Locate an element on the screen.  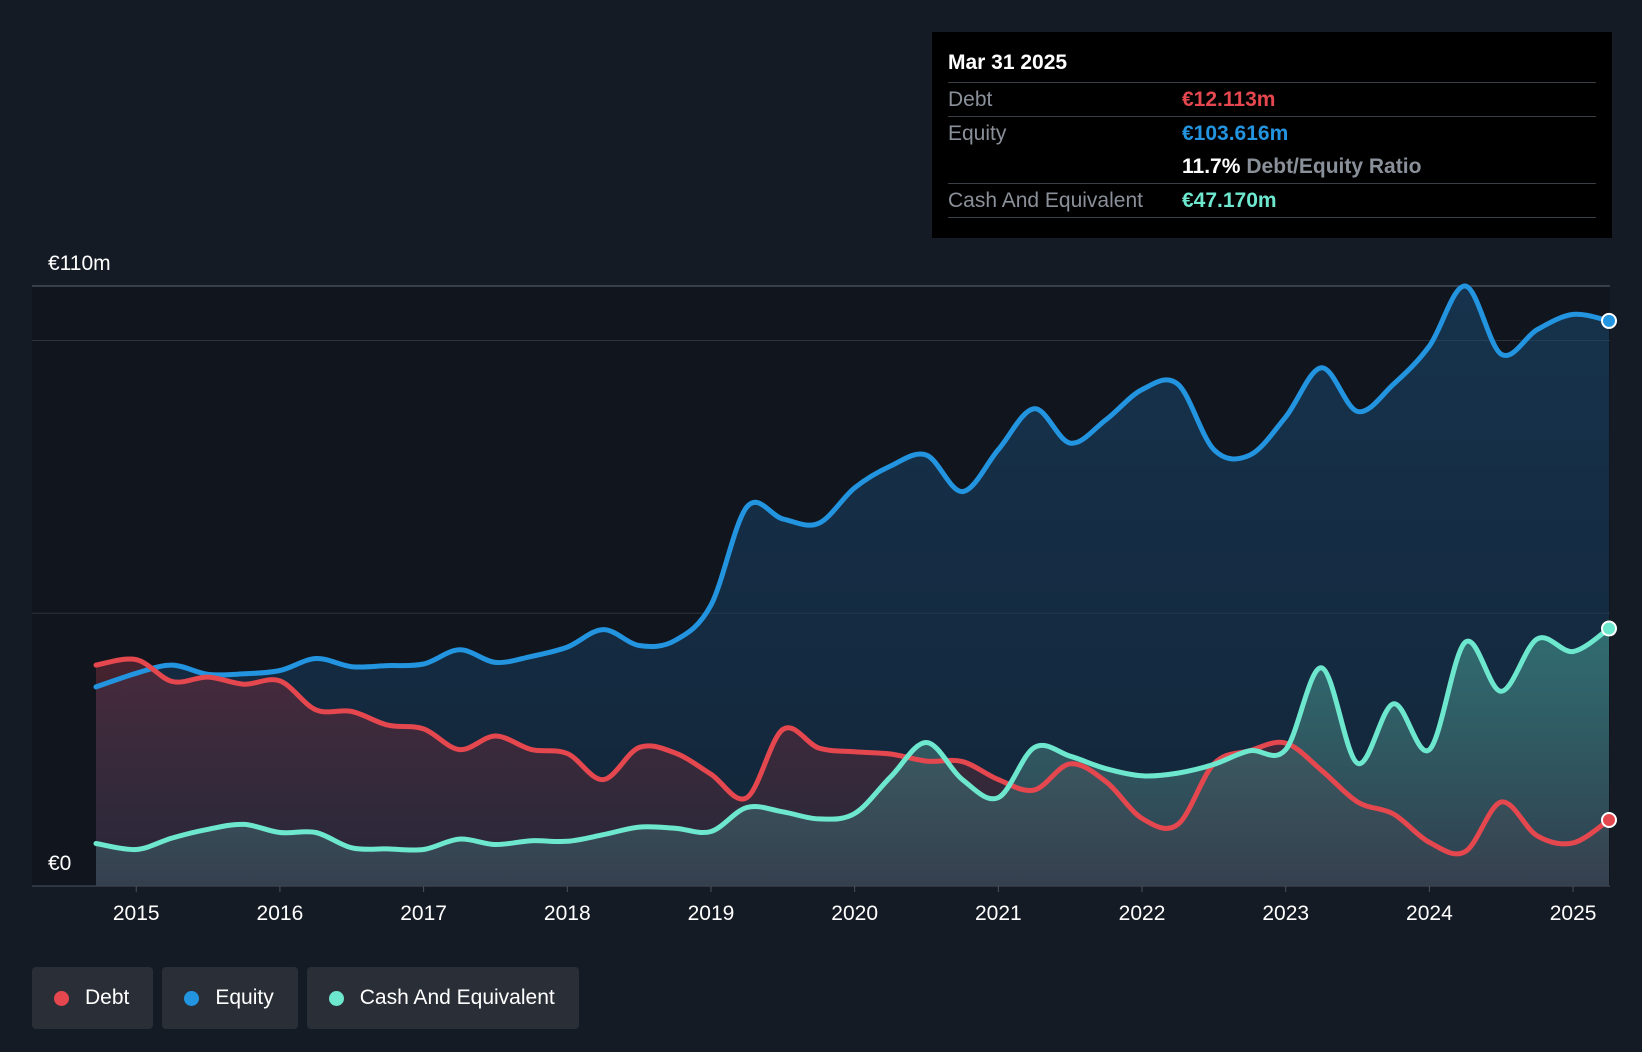
legend-item-equity: Equity is located at coordinates (230, 998).